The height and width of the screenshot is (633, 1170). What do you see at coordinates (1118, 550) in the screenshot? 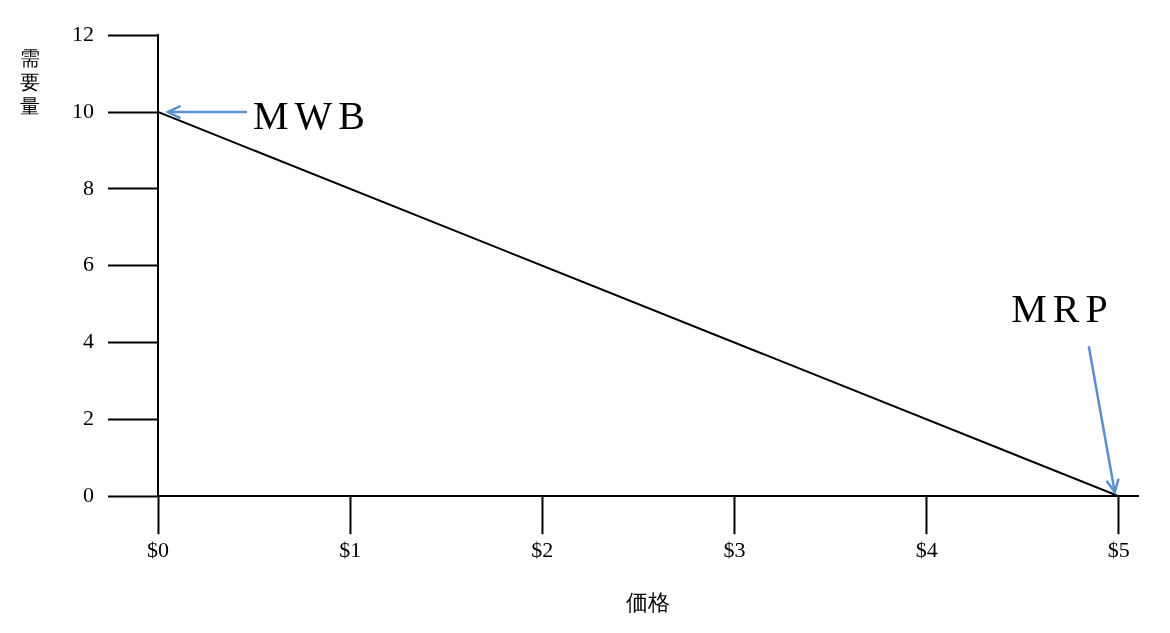
I see `x-tick-label: $5` at bounding box center [1118, 550].